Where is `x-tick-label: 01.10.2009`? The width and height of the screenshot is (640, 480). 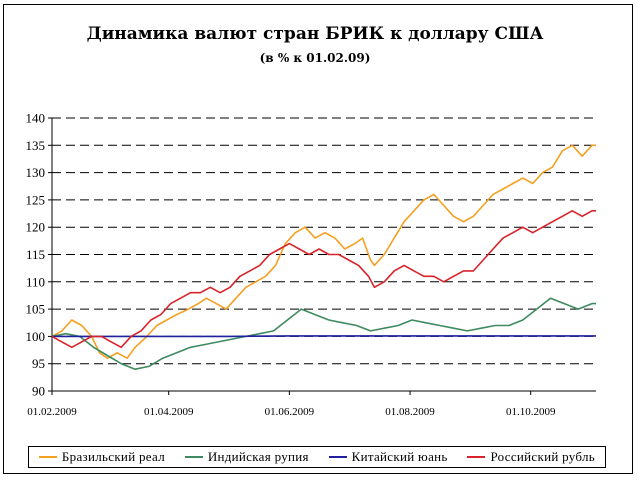 x-tick-label: 01.10.2009 is located at coordinates (531, 412).